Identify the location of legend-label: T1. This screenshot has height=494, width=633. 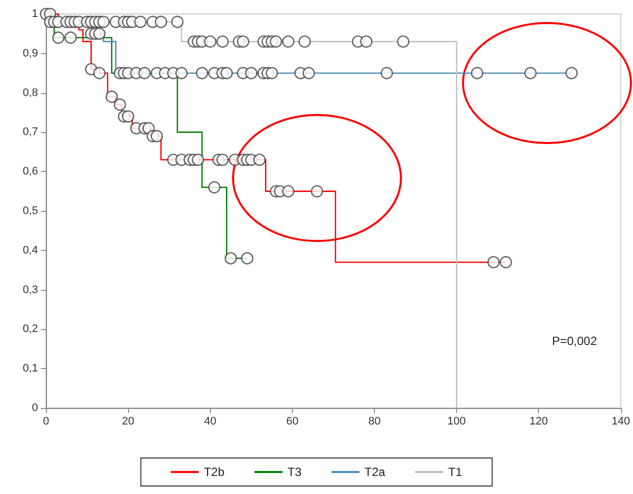
(455, 472).